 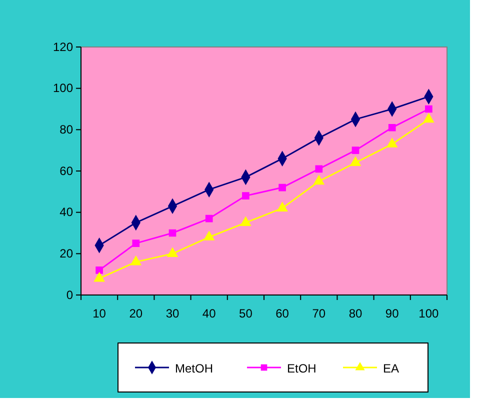 What do you see at coordinates (194, 369) in the screenshot?
I see `legend-label: MetOH` at bounding box center [194, 369].